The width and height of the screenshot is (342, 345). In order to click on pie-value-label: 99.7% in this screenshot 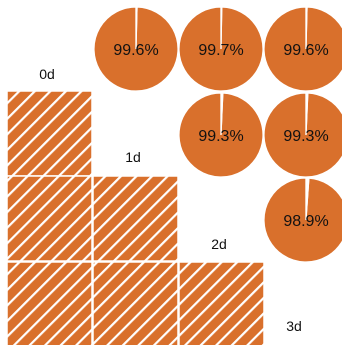, I will do `click(220, 50)`.